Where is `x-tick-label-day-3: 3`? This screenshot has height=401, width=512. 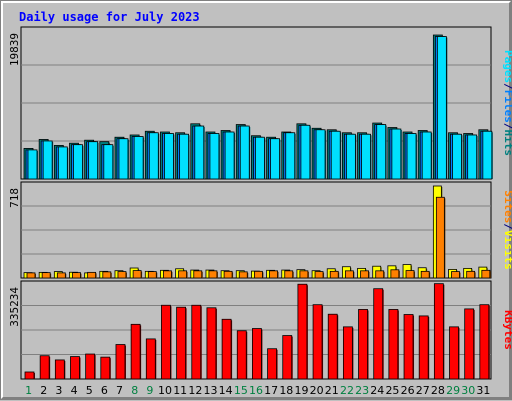
x-tick-label-day-3: 3 is located at coordinates (58, 390).